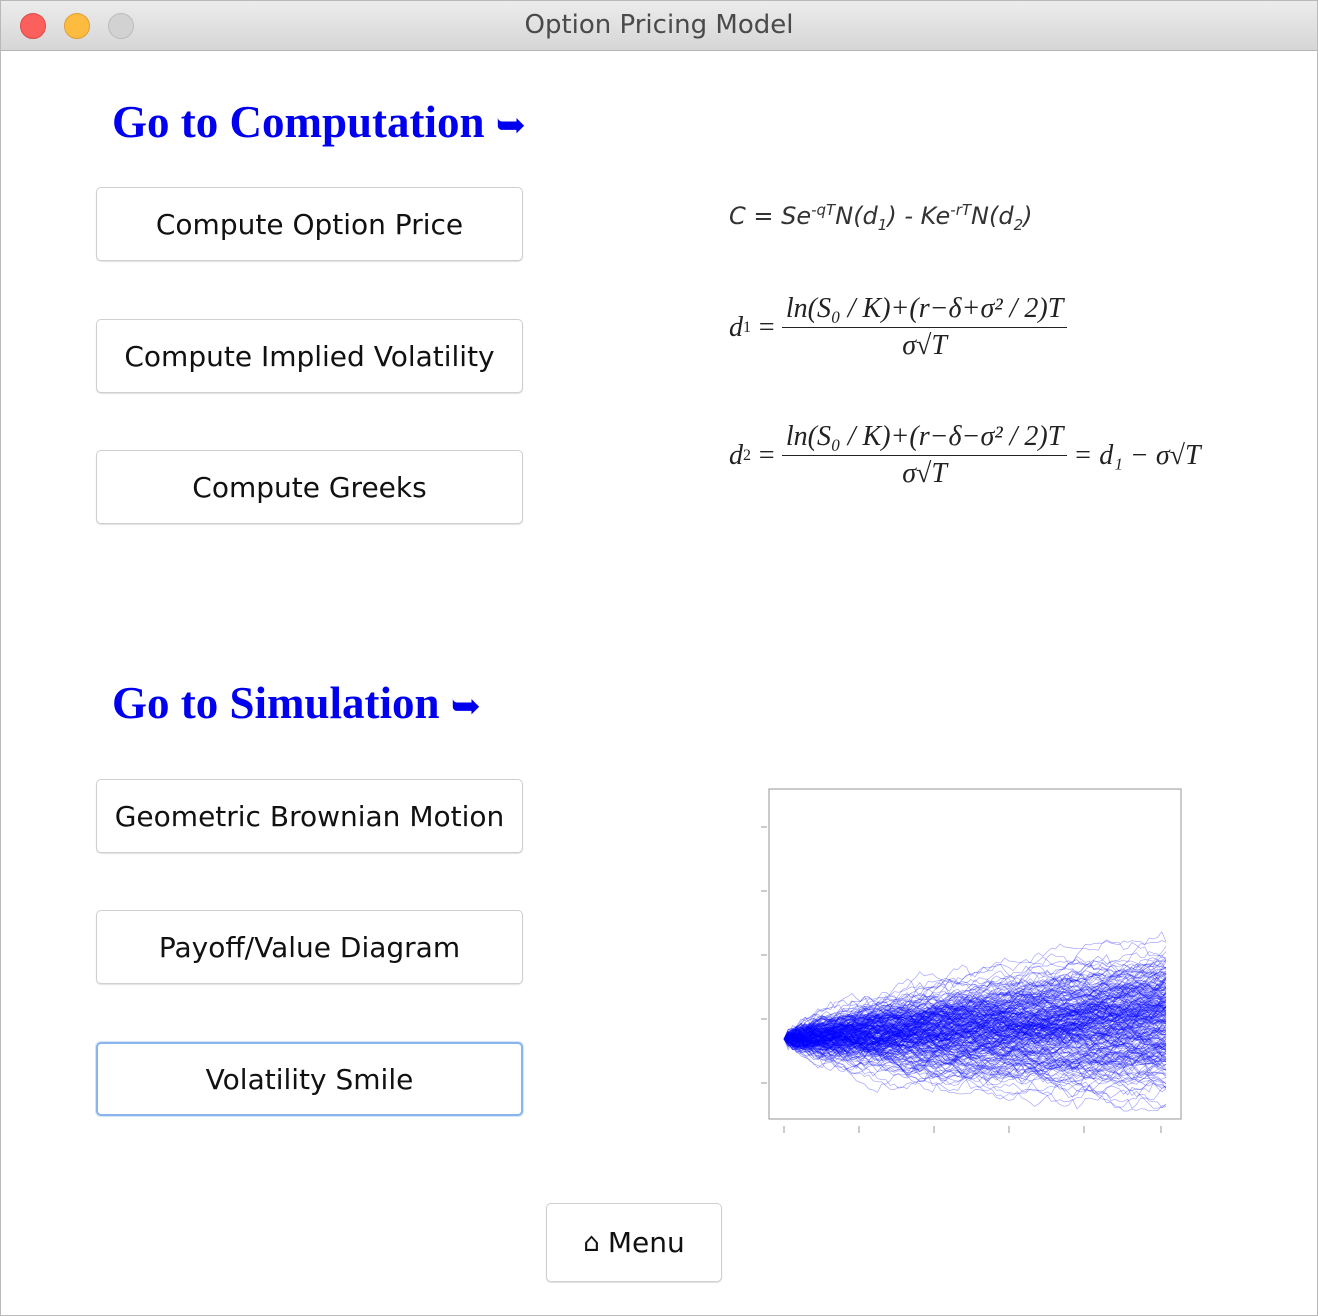 Image resolution: width=1318 pixels, height=1316 pixels. What do you see at coordinates (309, 816) in the screenshot?
I see `geometric-brownian-motion-button: Geometric Brownian Motion` at bounding box center [309, 816].